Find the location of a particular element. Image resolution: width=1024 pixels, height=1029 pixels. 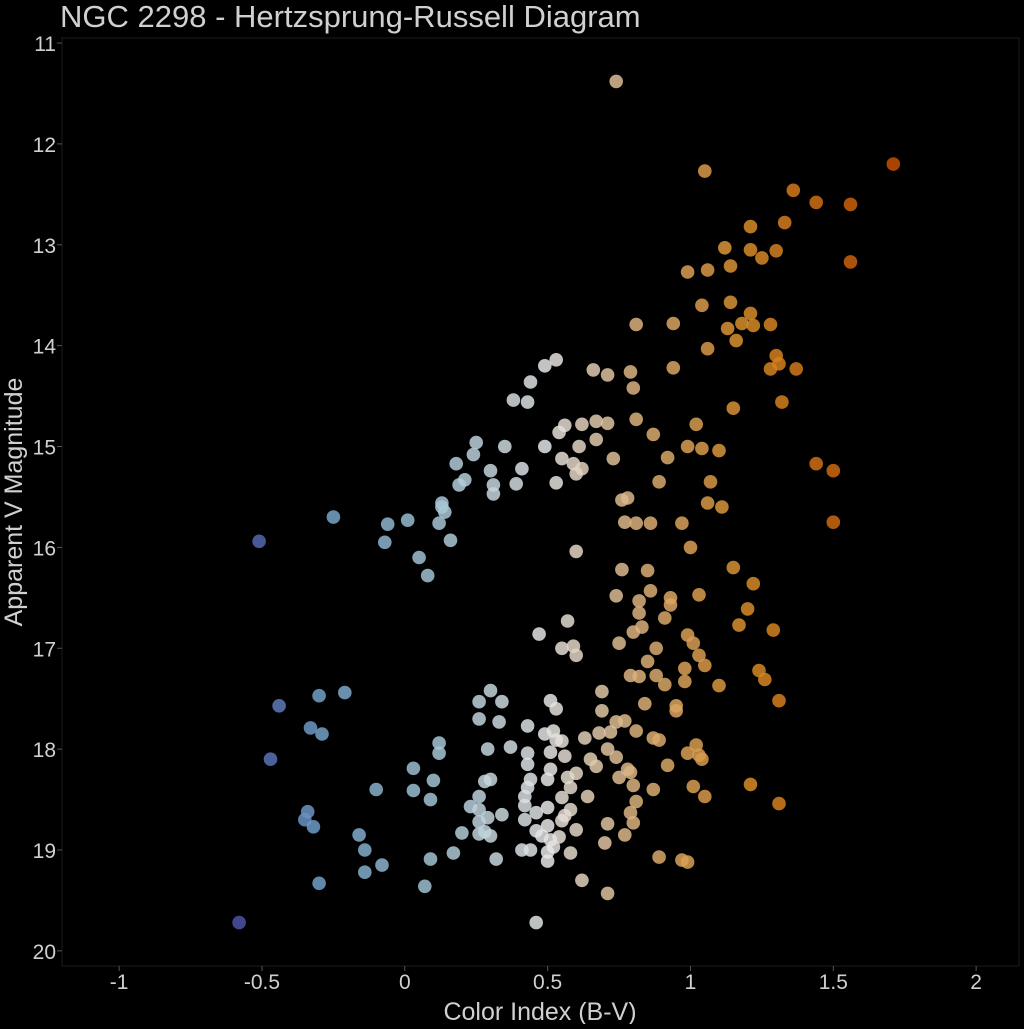

x-tick-label: -0.5 is located at coordinates (262, 982).